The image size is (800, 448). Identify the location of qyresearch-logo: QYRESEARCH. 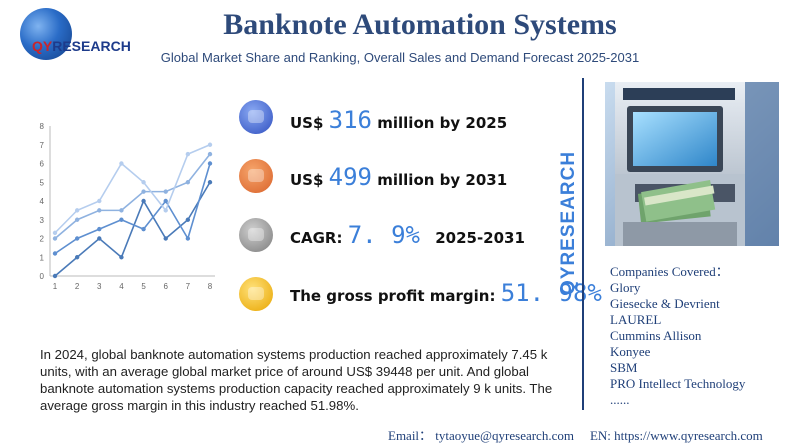
(79, 36).